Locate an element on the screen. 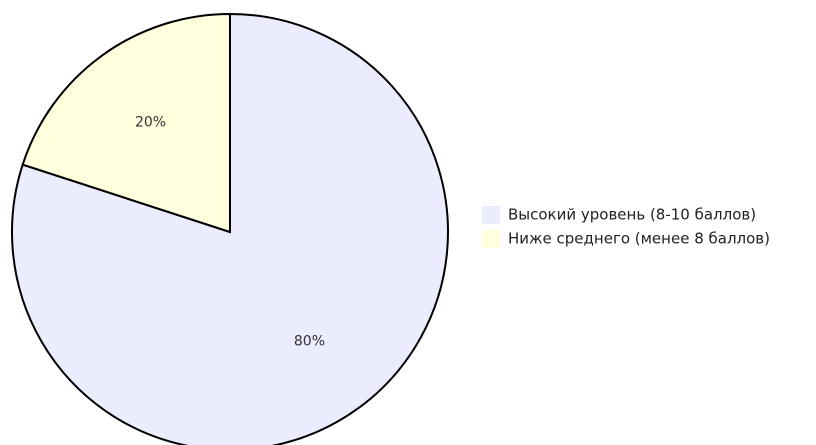 Image resolution: width=816 pixels, height=445 pixels. slice-percent-label: 20% is located at coordinates (150, 123).